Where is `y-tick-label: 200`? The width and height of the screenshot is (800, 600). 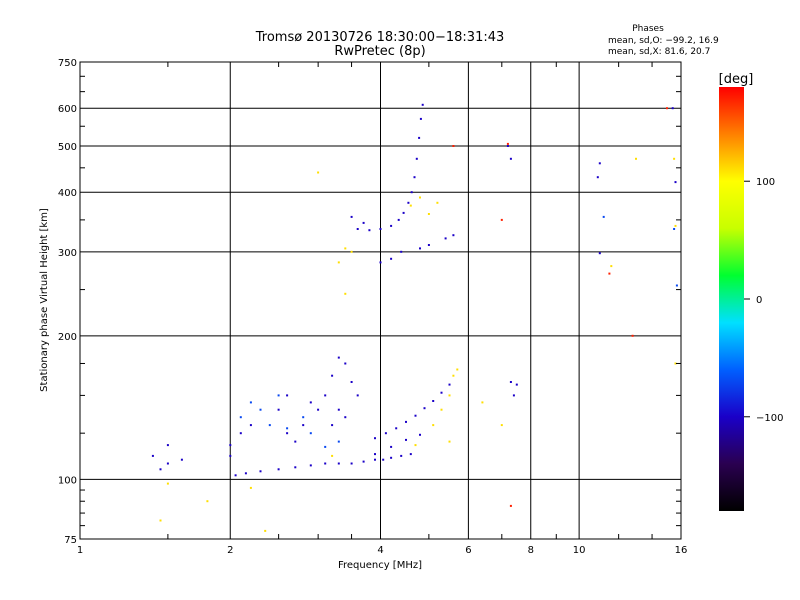 y-tick-label: 200 is located at coordinates (67, 337).